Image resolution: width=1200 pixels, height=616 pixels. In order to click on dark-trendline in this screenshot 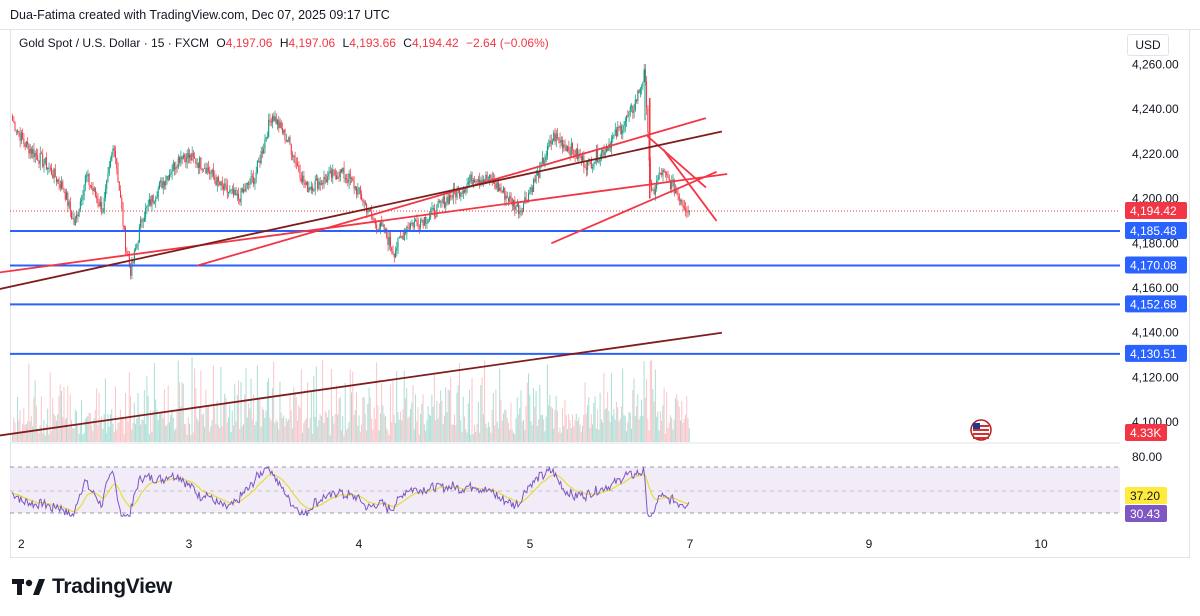, I will do `click(361, 384)`.